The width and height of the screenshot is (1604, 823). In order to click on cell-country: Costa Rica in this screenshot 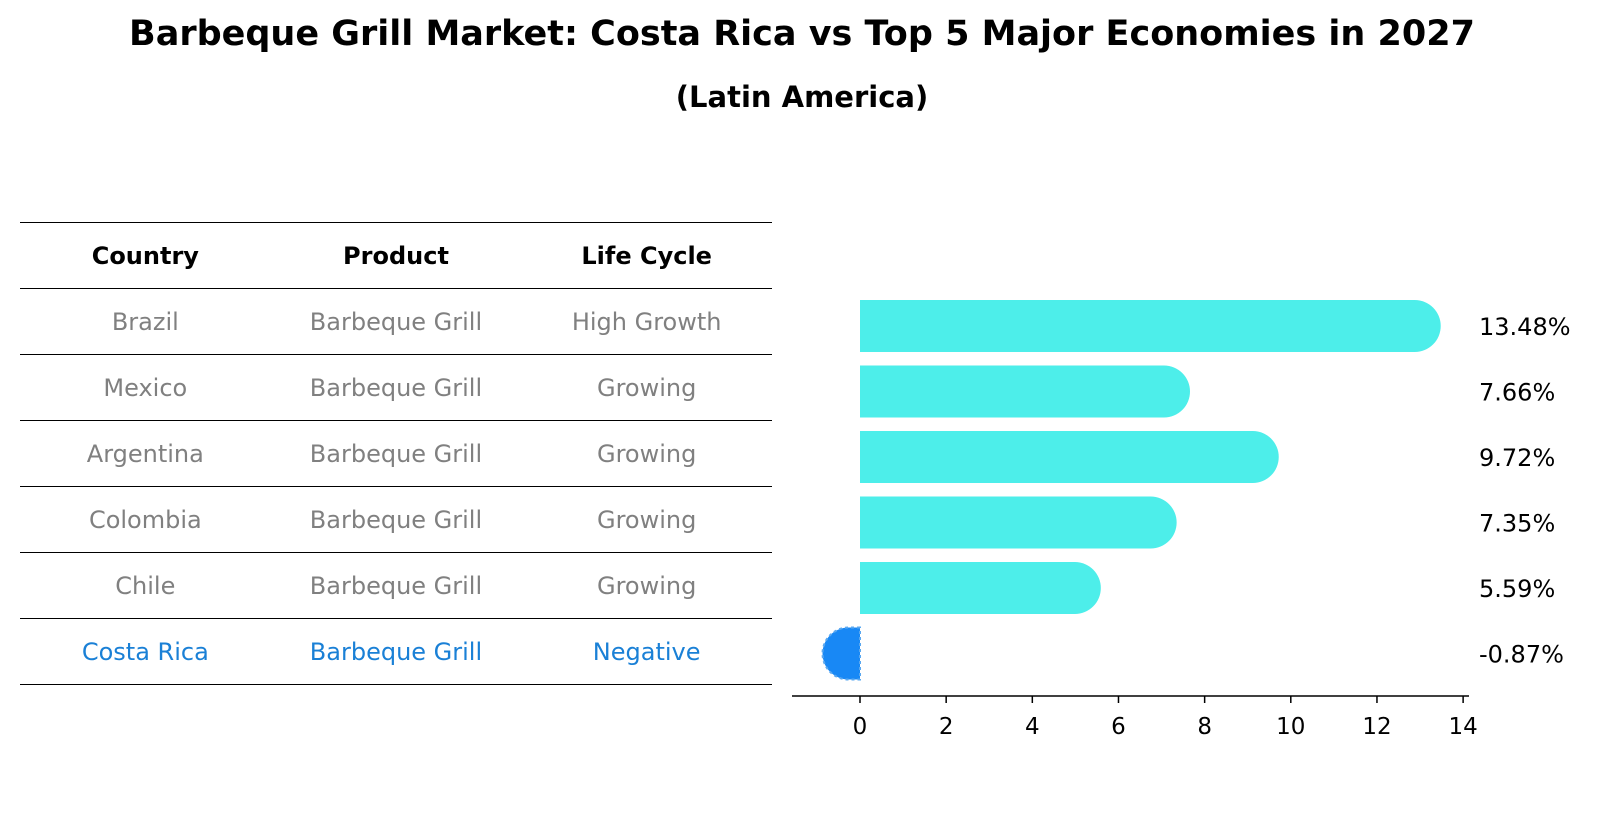, I will do `click(145, 651)`.